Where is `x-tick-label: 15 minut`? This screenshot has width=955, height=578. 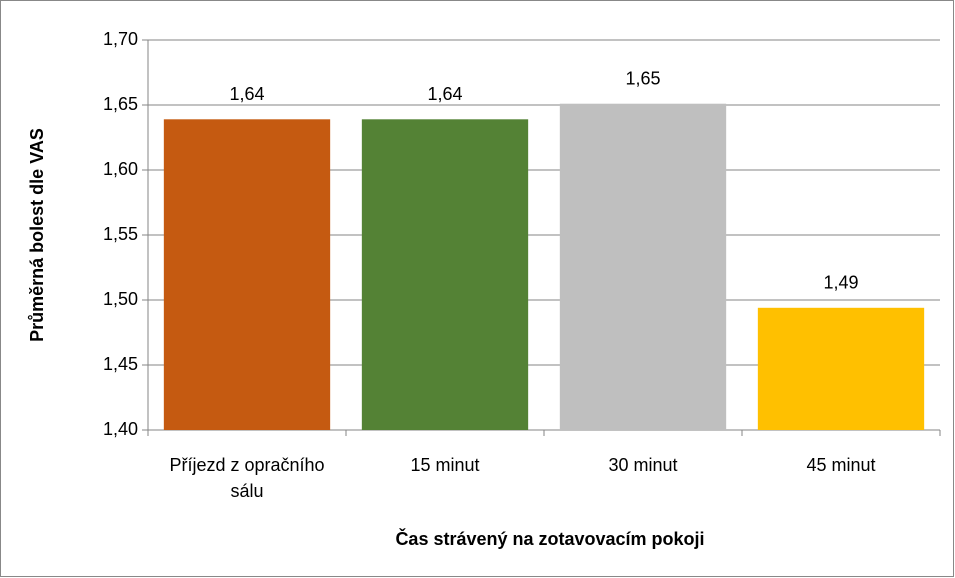
x-tick-label: 15 minut is located at coordinates (445, 465).